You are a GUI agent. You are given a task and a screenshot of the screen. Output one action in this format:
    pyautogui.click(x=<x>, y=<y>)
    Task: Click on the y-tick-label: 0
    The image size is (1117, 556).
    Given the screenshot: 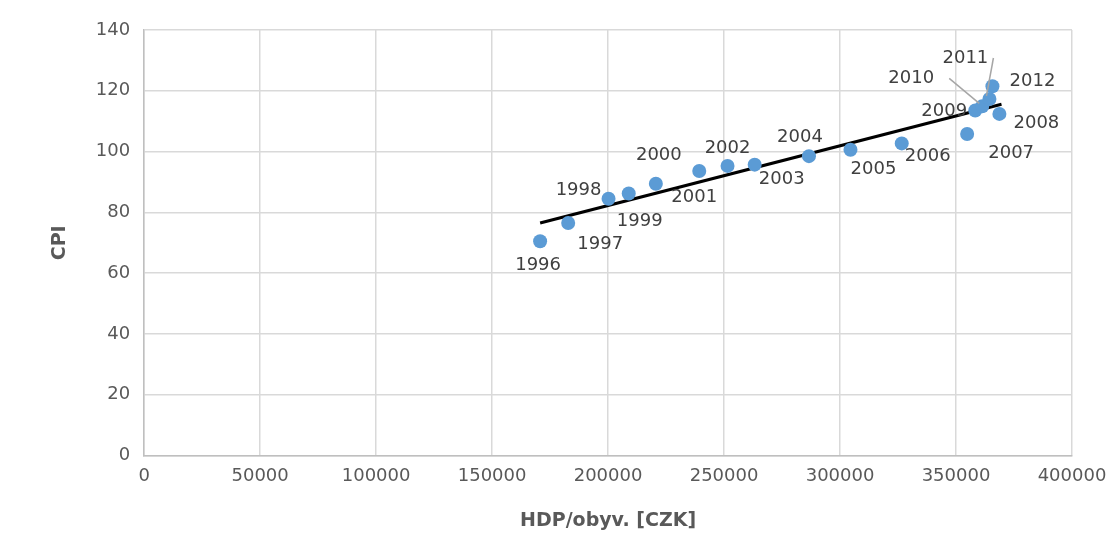 What is the action you would take?
    pyautogui.click(x=124, y=454)
    